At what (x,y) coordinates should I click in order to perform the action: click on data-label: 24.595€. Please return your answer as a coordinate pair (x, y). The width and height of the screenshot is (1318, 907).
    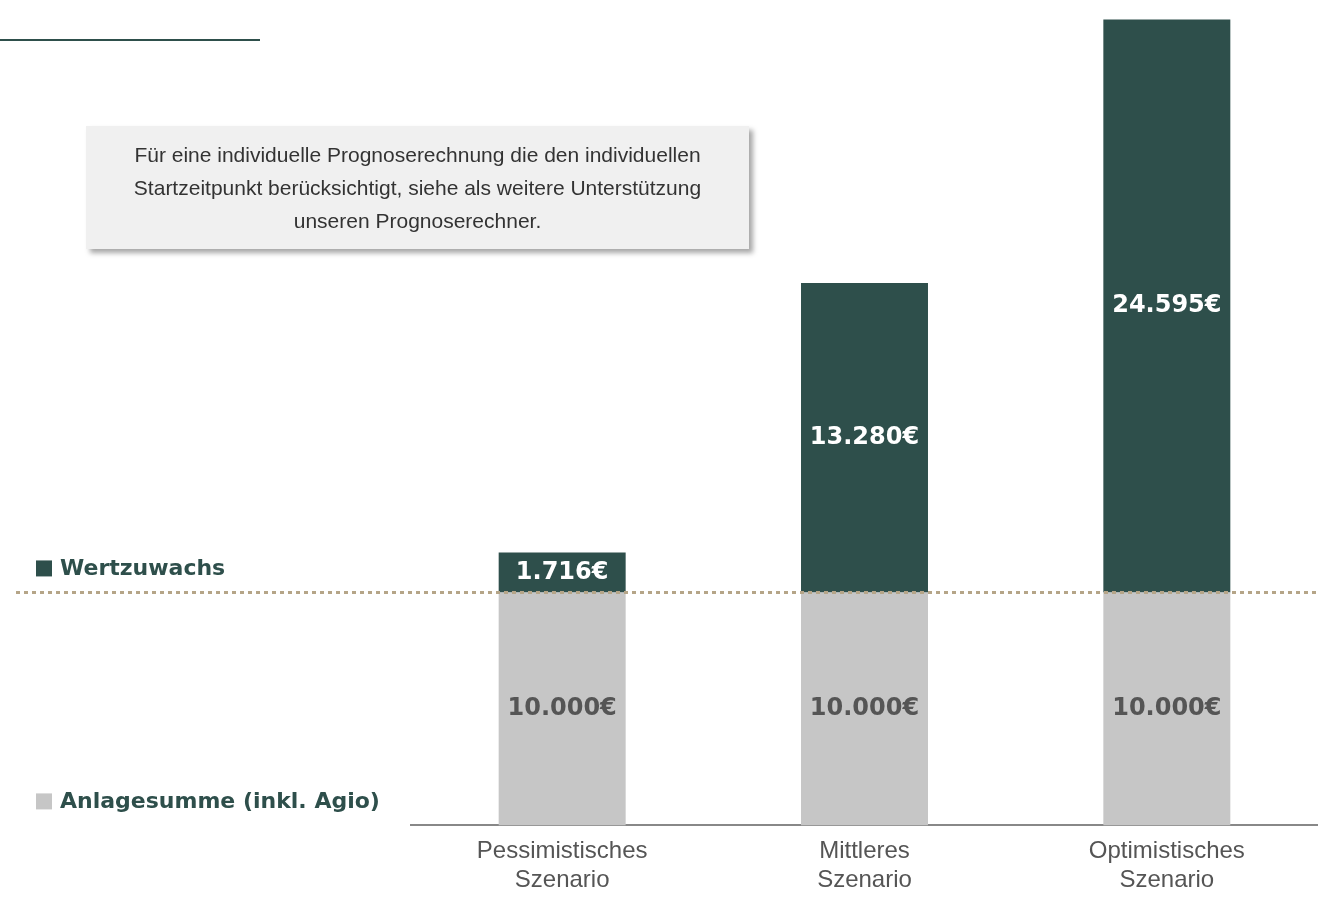
    Looking at the image, I should click on (1167, 304).